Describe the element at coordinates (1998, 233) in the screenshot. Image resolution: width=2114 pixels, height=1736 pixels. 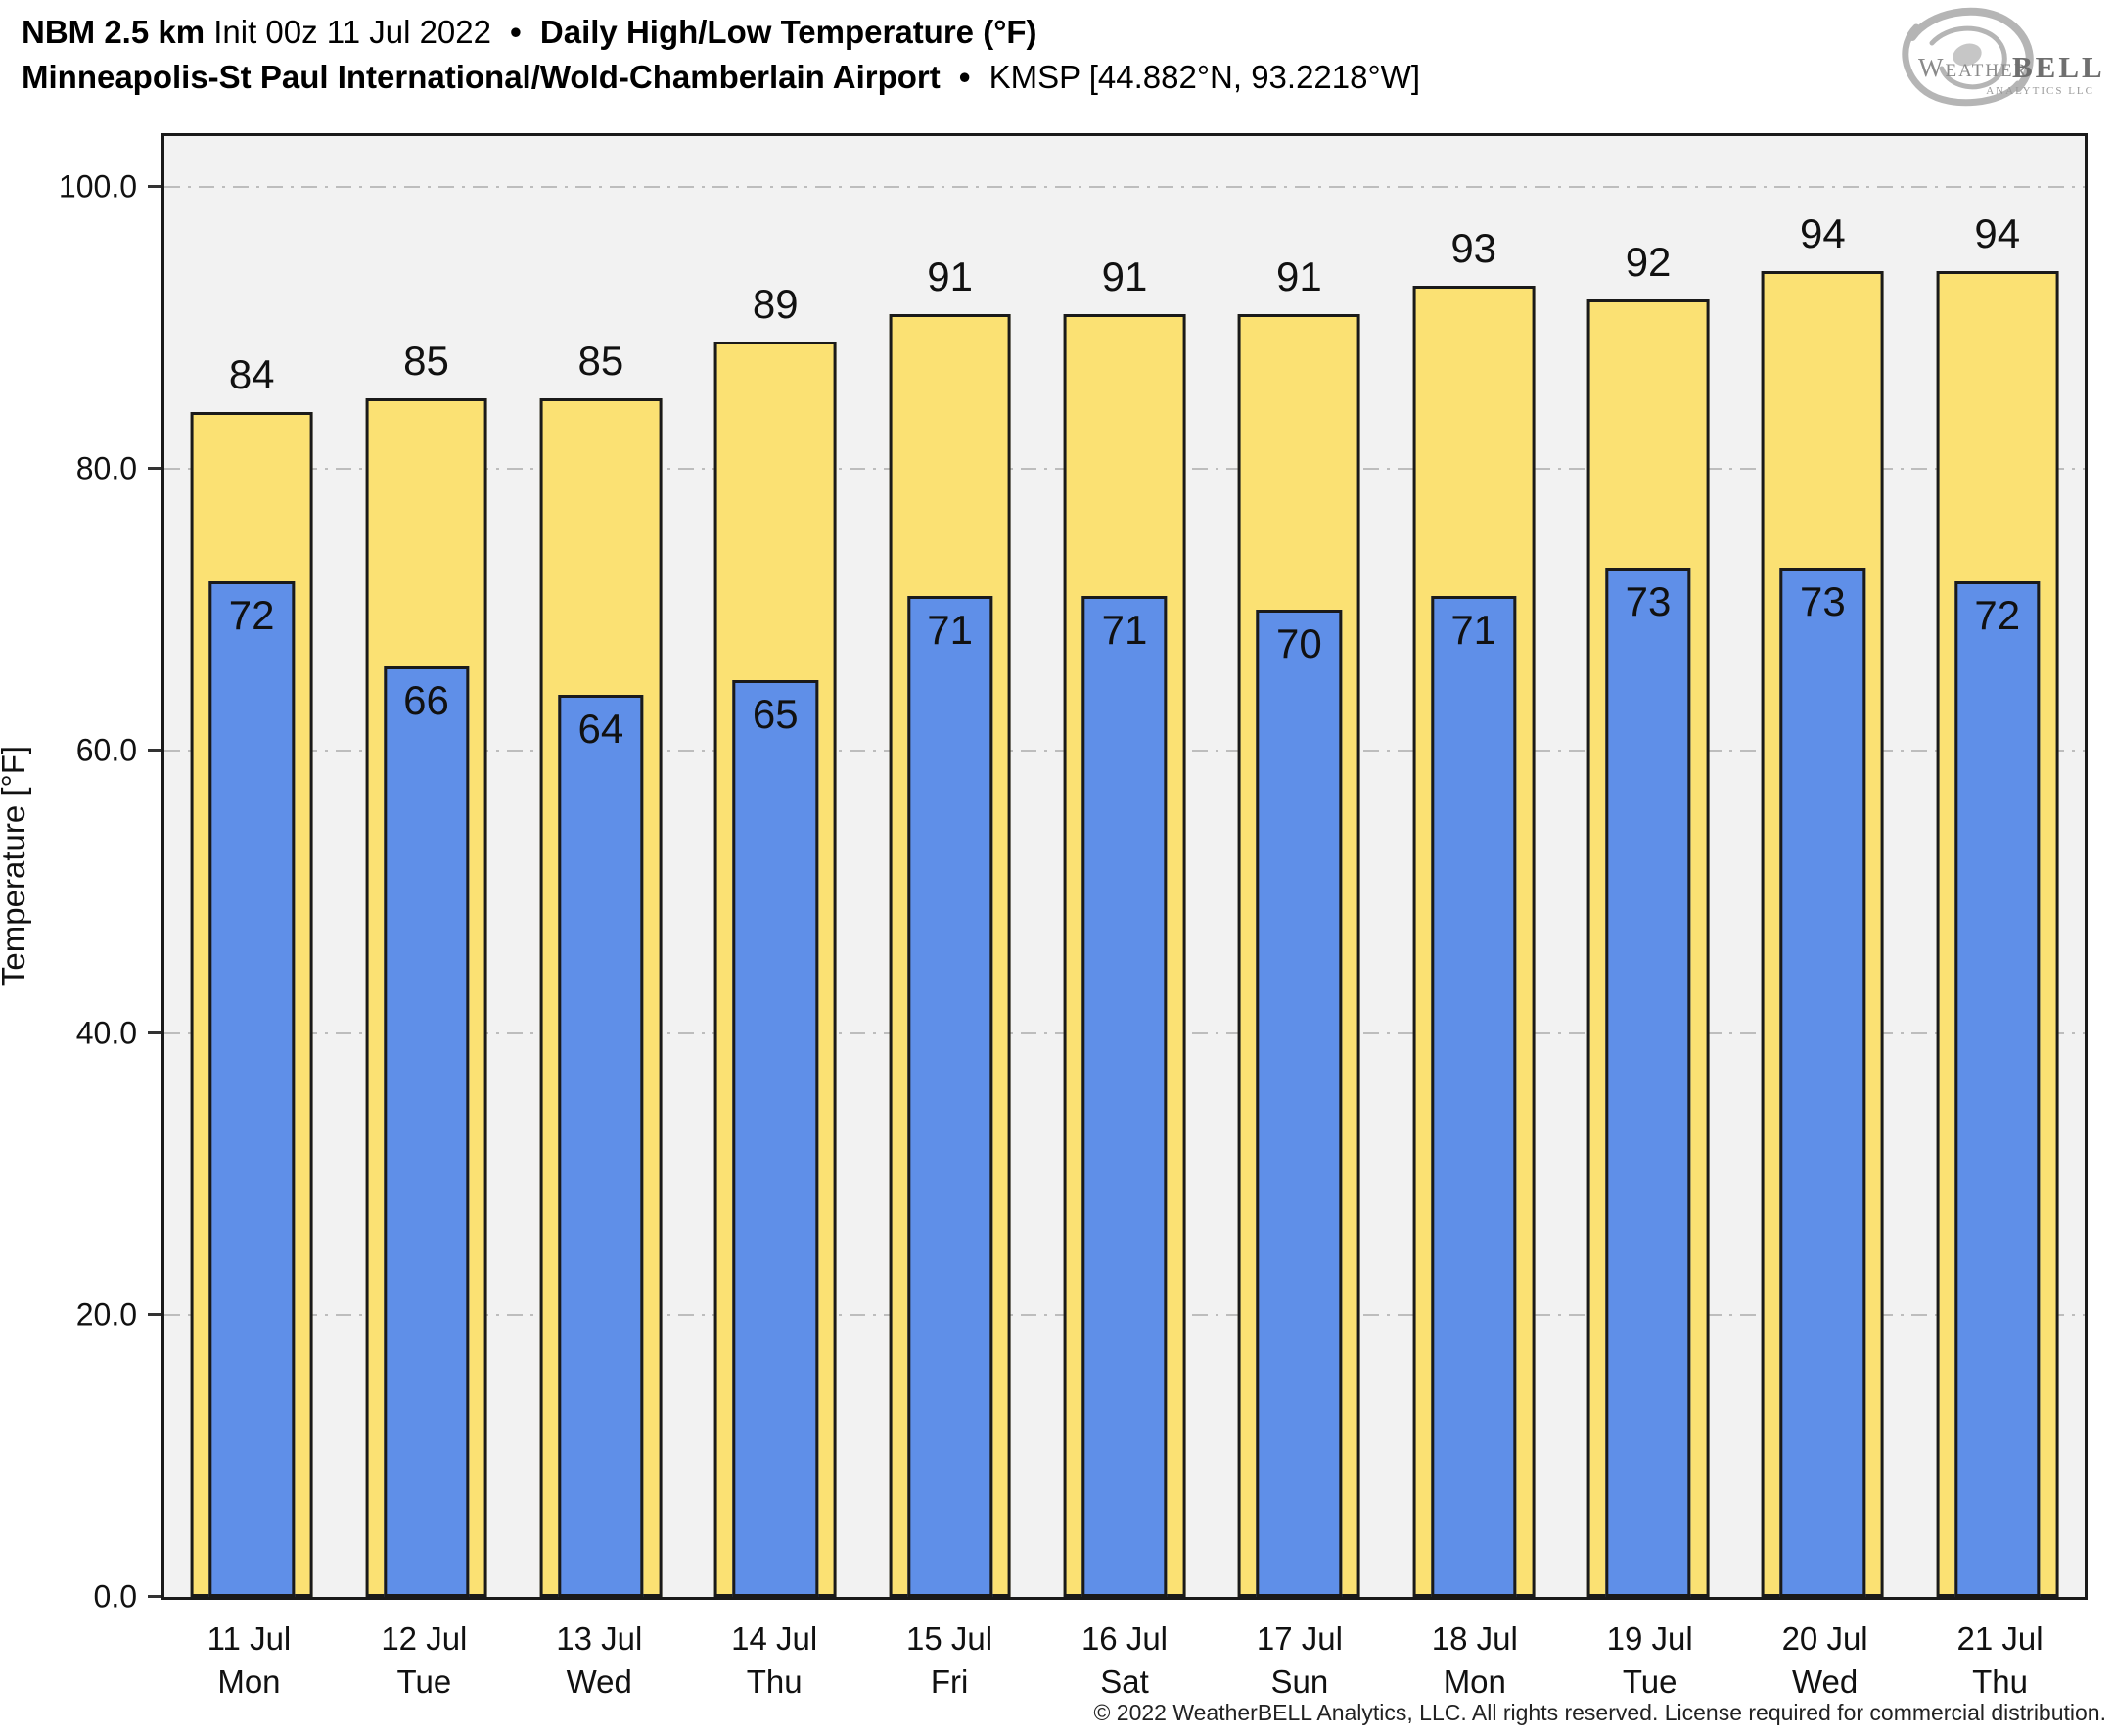
I see `high-value-label: 94` at that location.